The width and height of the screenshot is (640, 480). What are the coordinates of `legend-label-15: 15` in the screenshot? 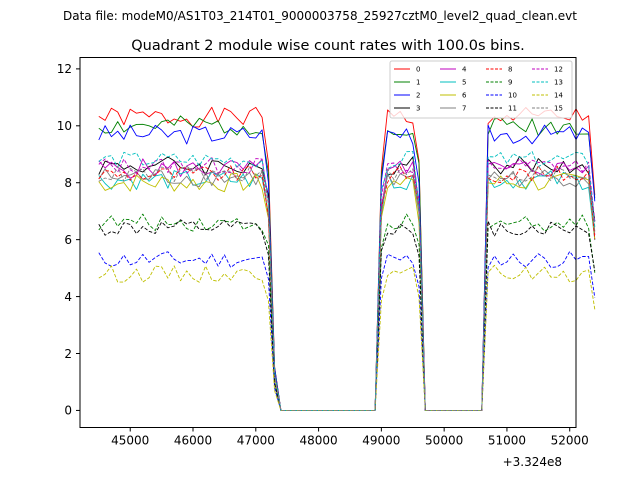 It's located at (558, 109).